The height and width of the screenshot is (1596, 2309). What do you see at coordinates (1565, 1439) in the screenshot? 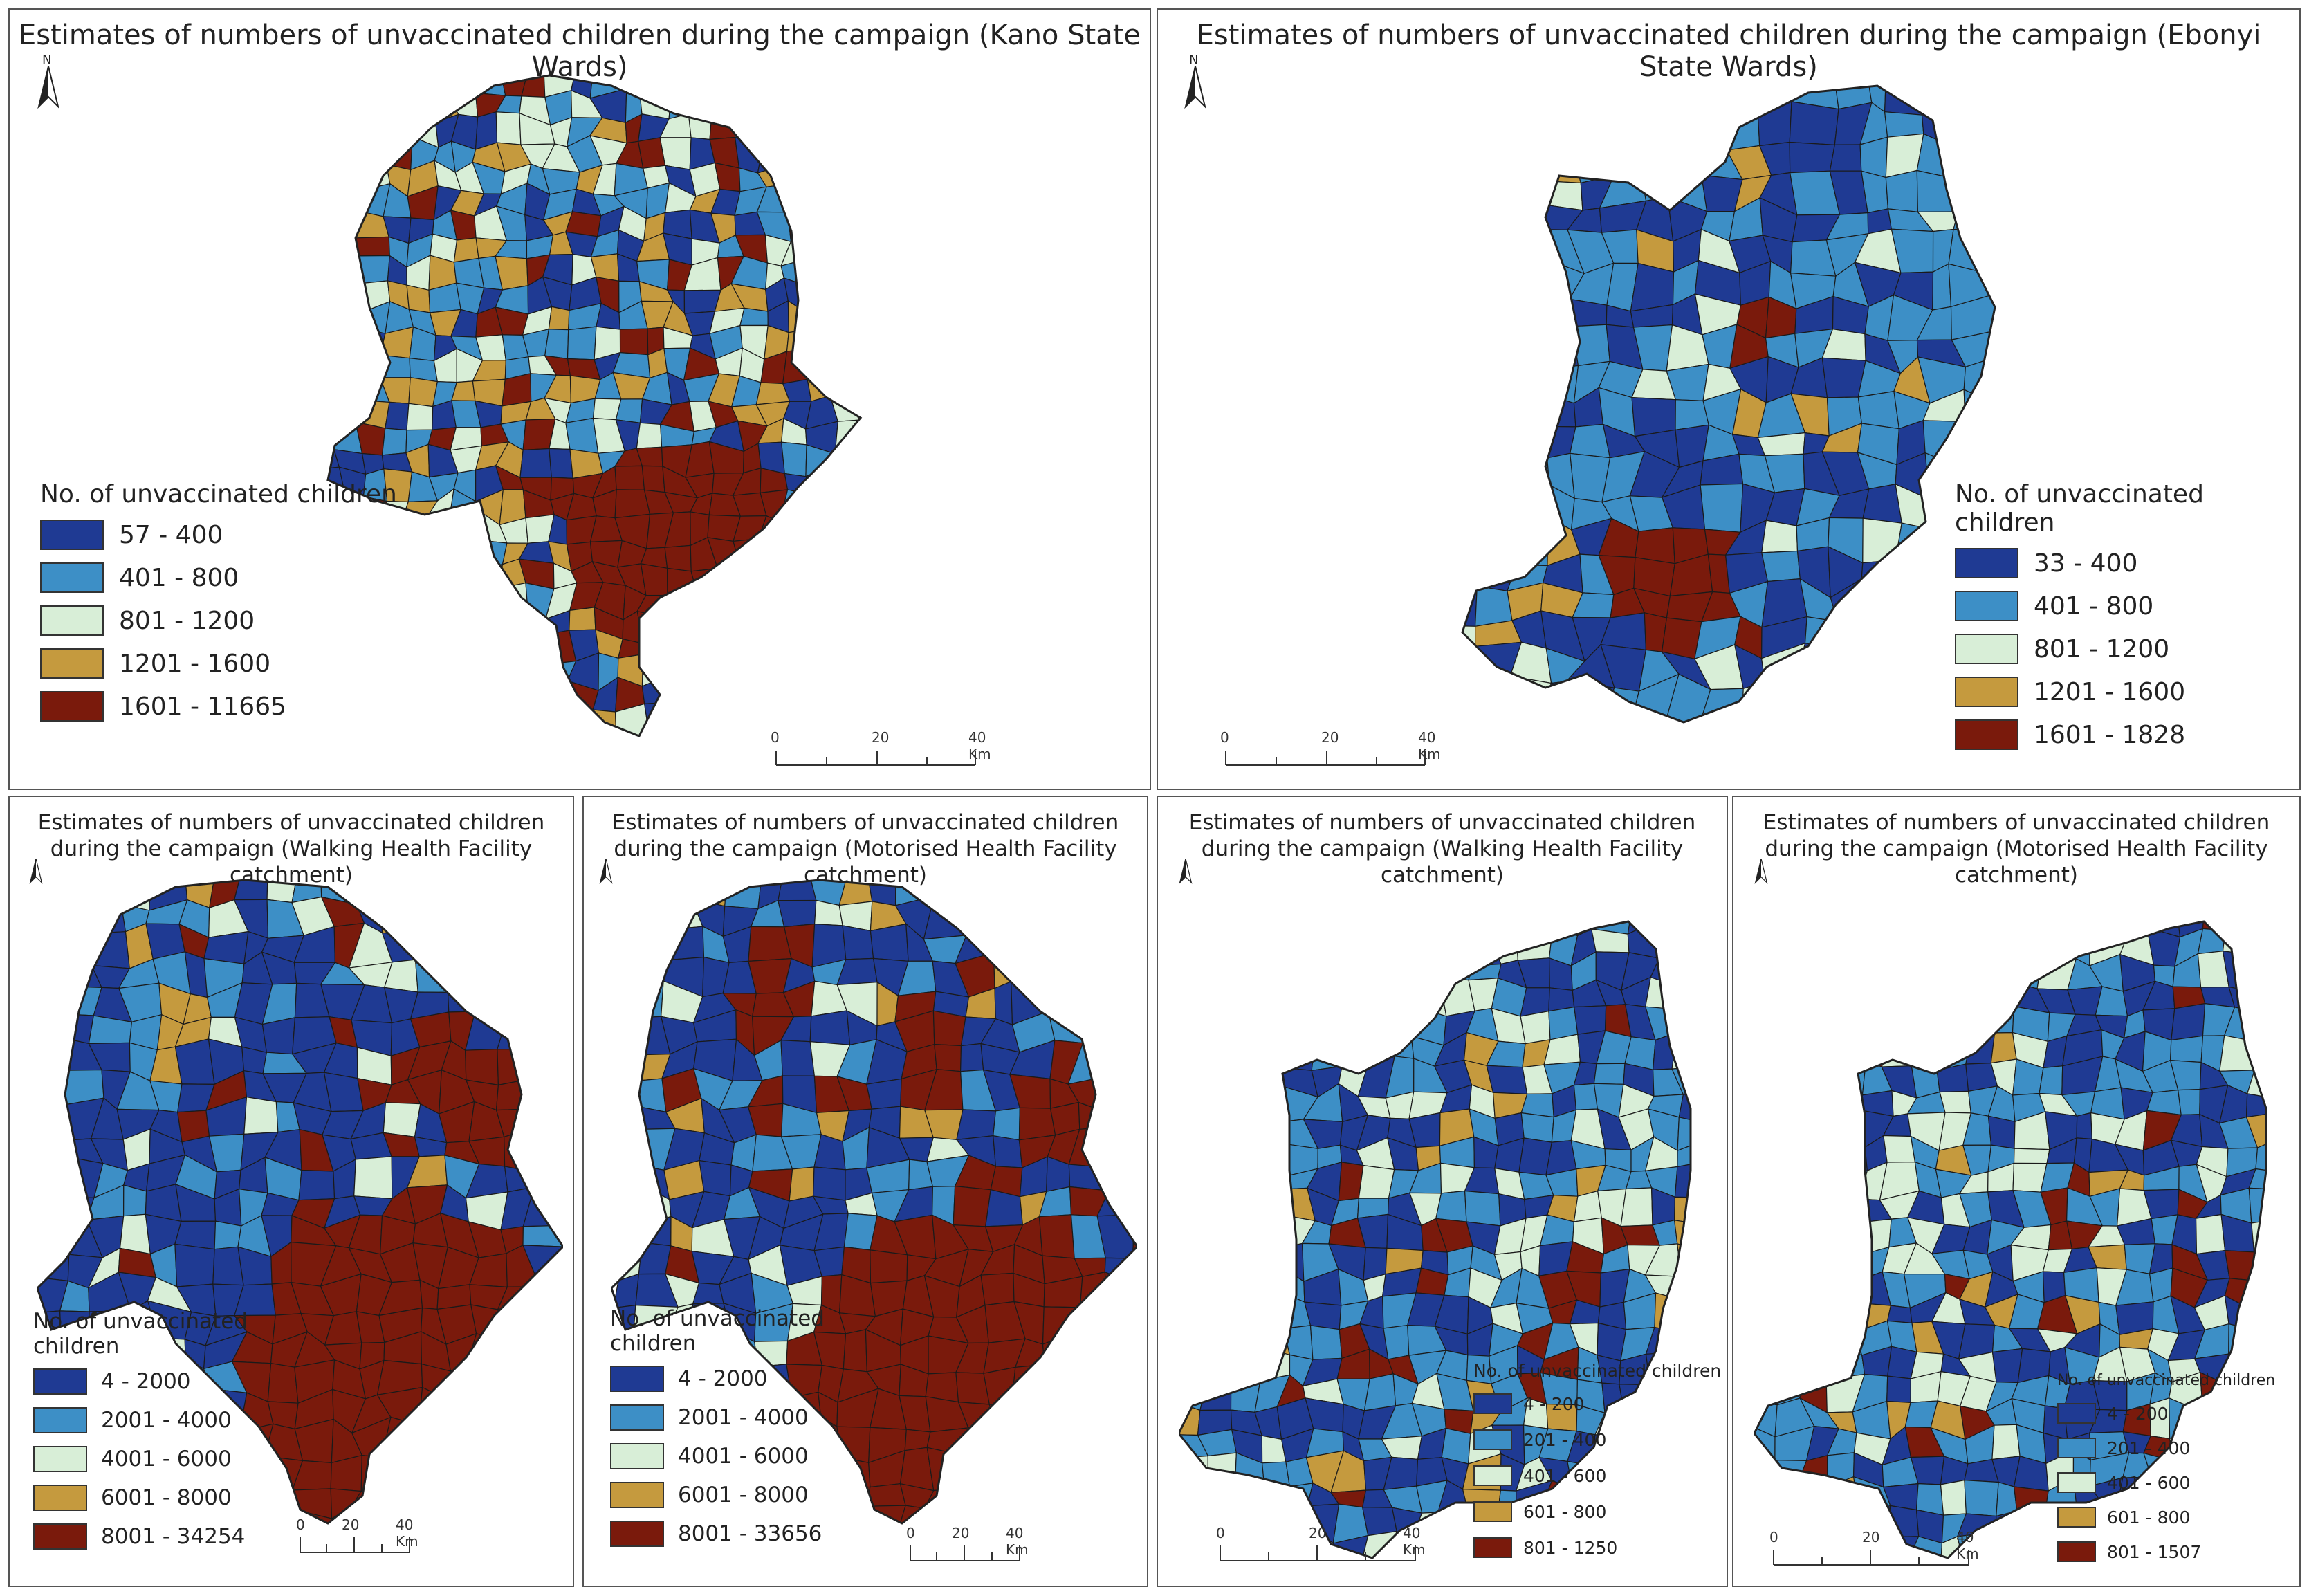
I see `legend-label: 201 - 400` at bounding box center [1565, 1439].